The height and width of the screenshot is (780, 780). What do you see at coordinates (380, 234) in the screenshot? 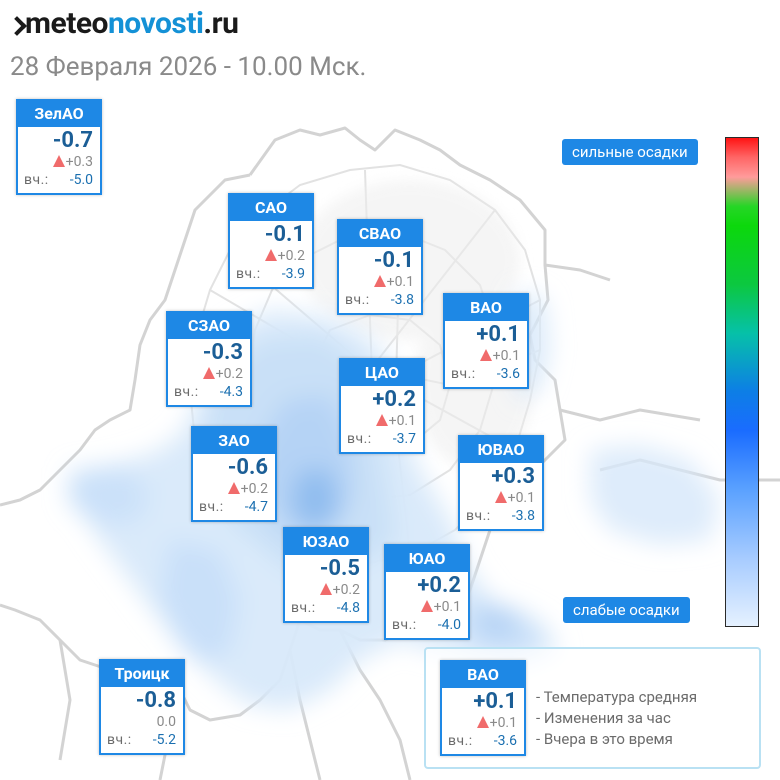
I see `district-name: СВАО` at bounding box center [380, 234].